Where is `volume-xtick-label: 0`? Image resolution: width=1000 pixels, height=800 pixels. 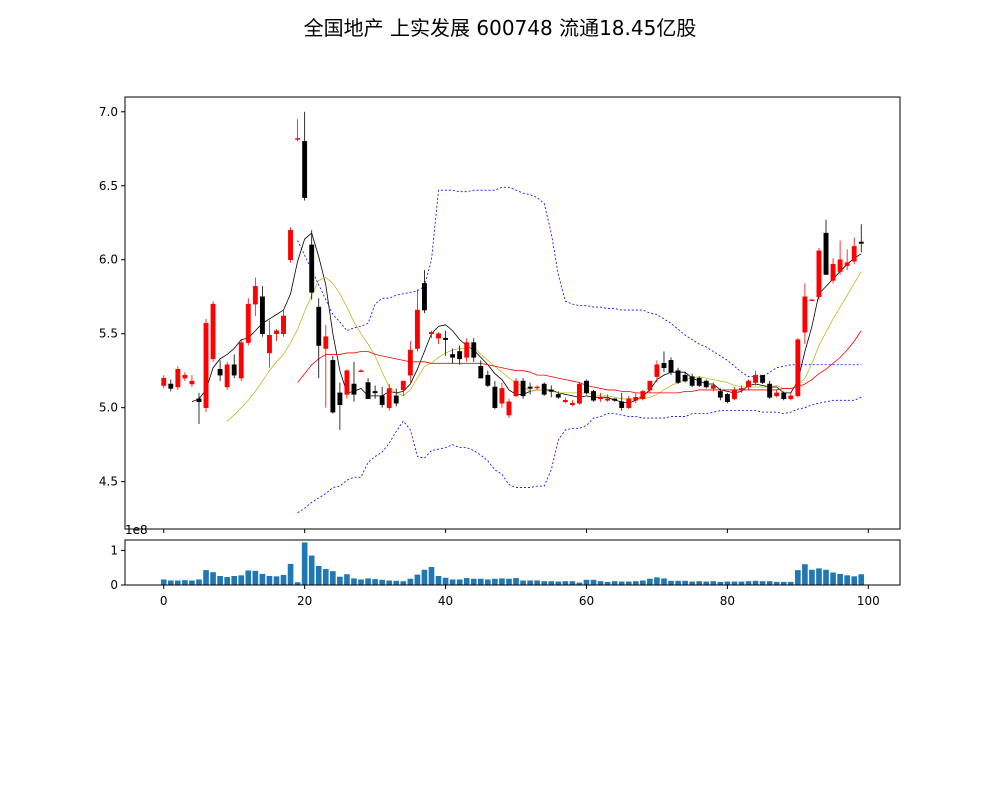 volume-xtick-label: 0 is located at coordinates (164, 601).